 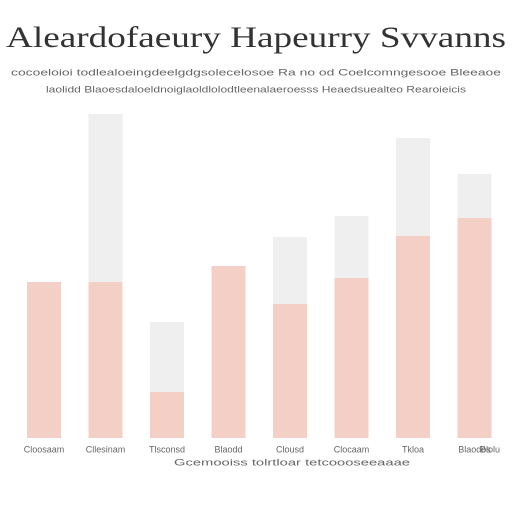 What do you see at coordinates (228, 449) in the screenshot?
I see `x-tick-label: Blaodd` at bounding box center [228, 449].